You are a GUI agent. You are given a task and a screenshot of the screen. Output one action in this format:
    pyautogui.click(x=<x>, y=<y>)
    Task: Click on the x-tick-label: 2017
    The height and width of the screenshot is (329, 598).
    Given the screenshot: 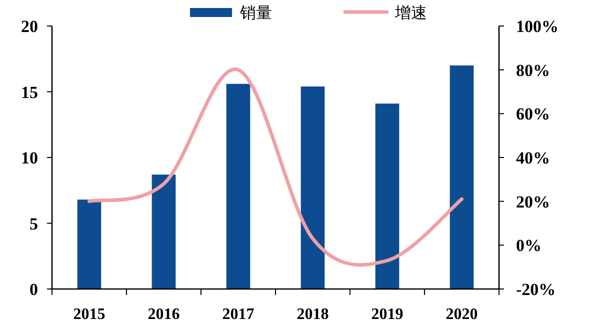 What is the action you would take?
    pyautogui.click(x=238, y=314)
    